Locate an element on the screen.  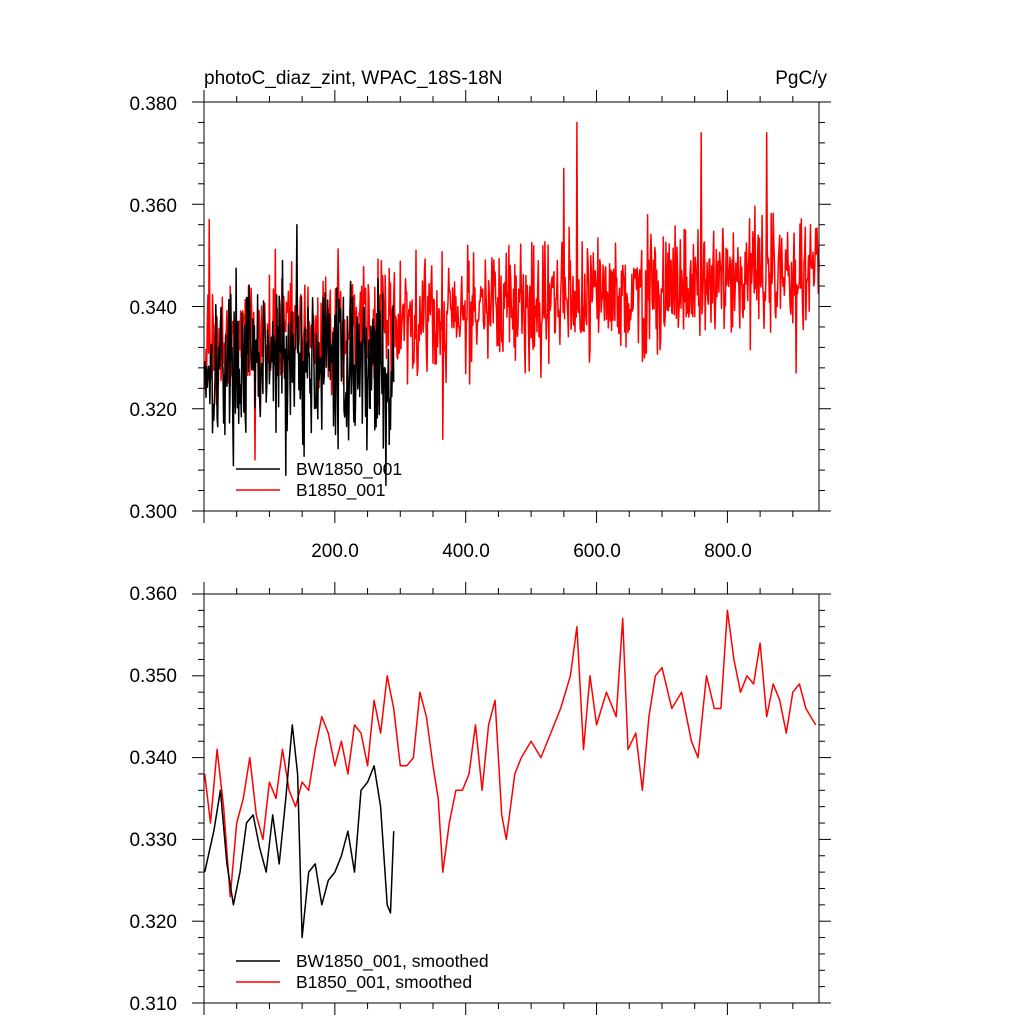
x-tick-label: 600.0 is located at coordinates (597, 551).